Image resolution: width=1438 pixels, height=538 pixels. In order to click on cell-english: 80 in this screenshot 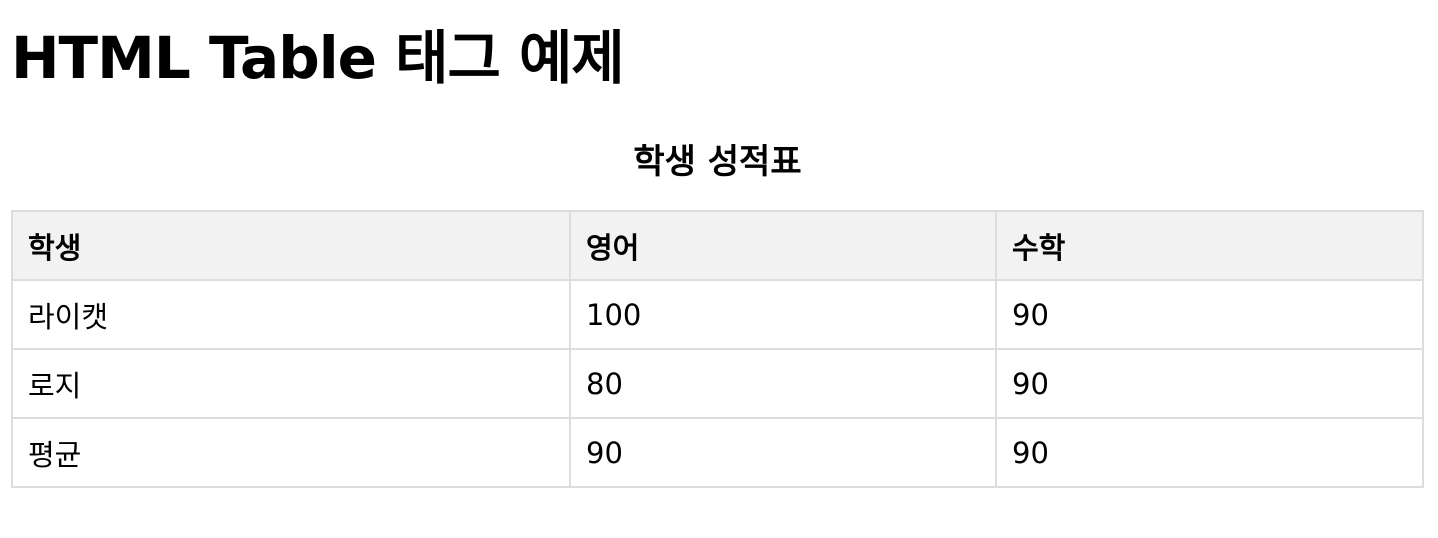, I will do `click(783, 383)`.